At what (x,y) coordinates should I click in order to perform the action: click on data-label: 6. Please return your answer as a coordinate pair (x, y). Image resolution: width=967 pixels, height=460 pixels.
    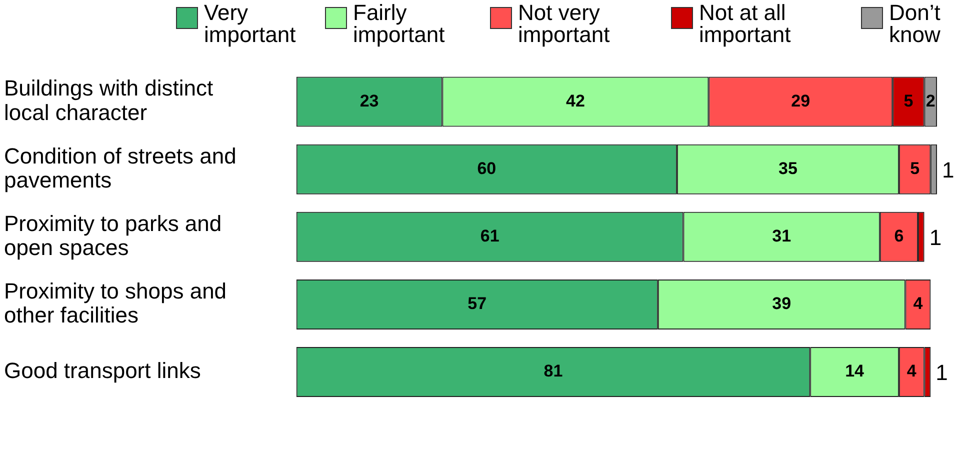
    Looking at the image, I should click on (899, 236).